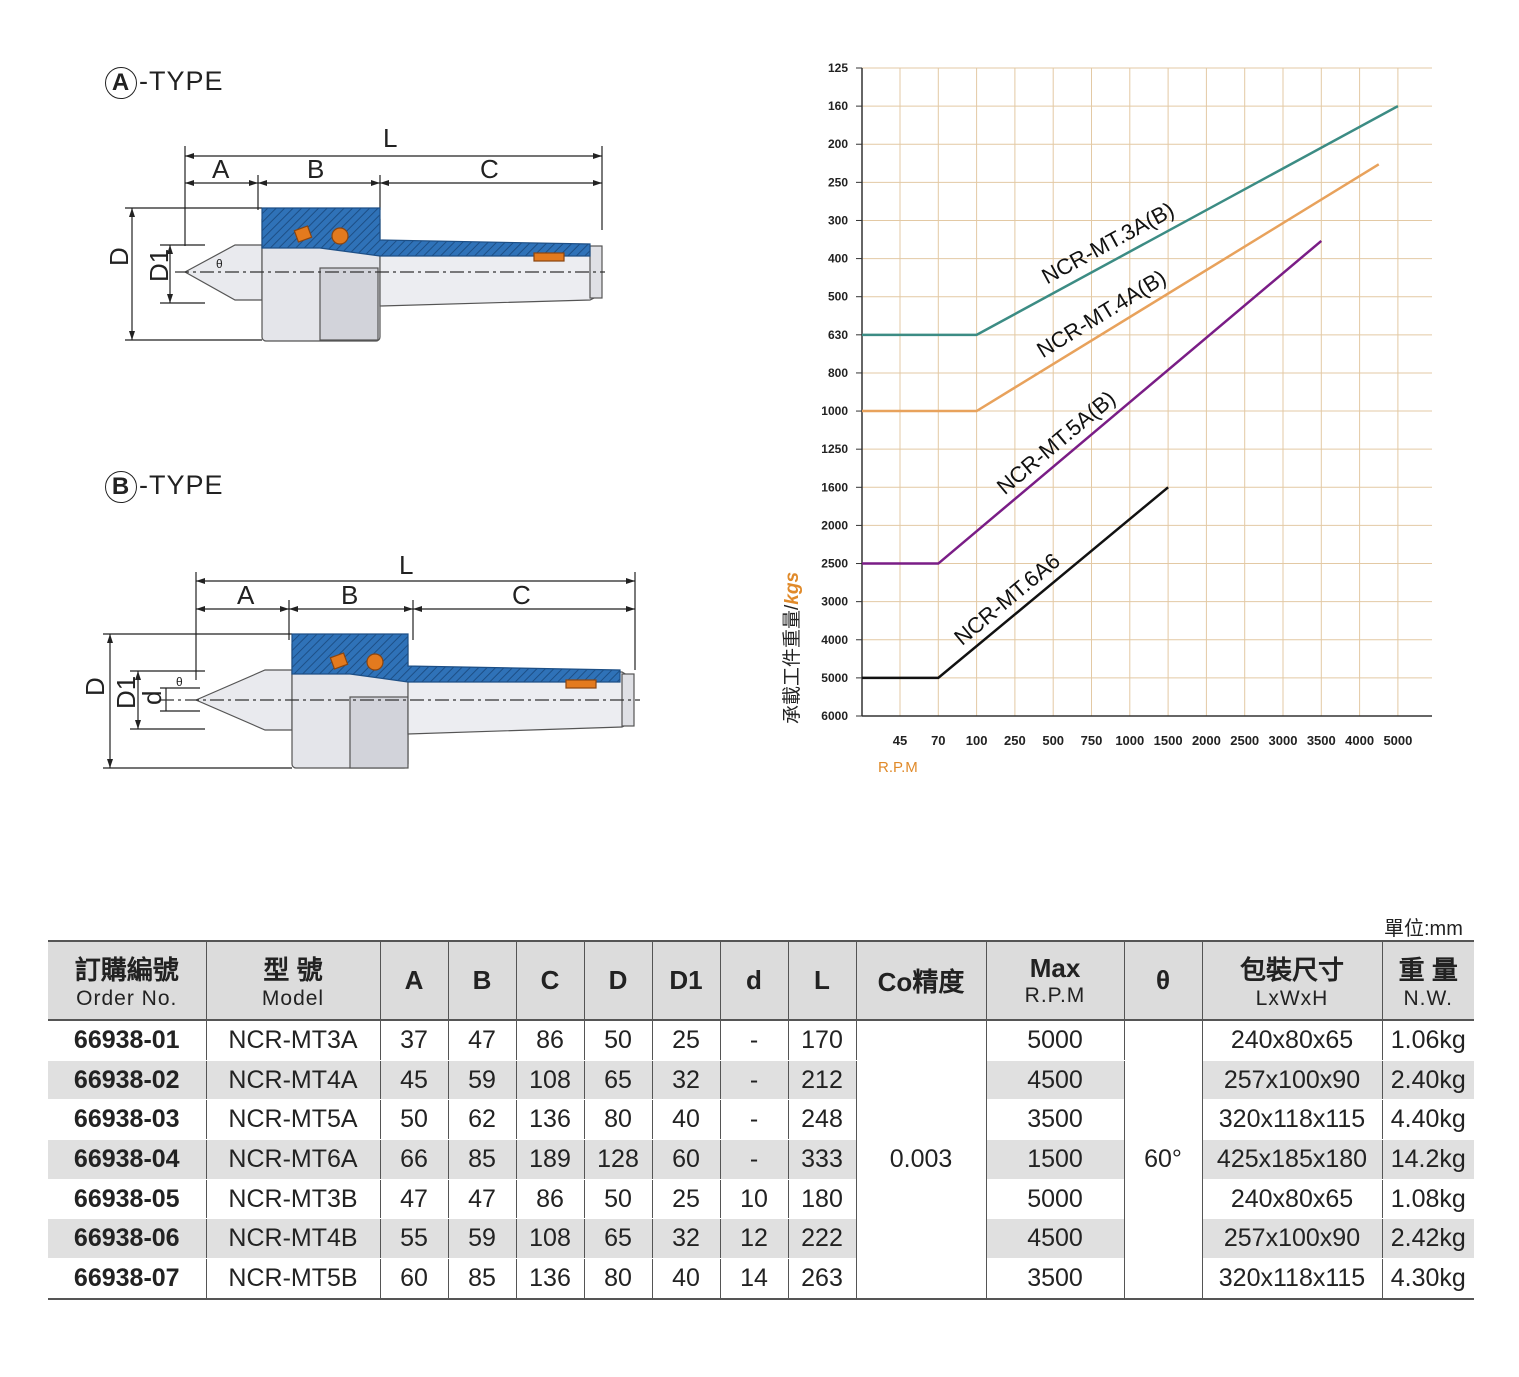 The width and height of the screenshot is (1519, 1377). Describe the element at coordinates (898, 767) in the screenshot. I see `chart-xlabel: R.P.M` at that location.